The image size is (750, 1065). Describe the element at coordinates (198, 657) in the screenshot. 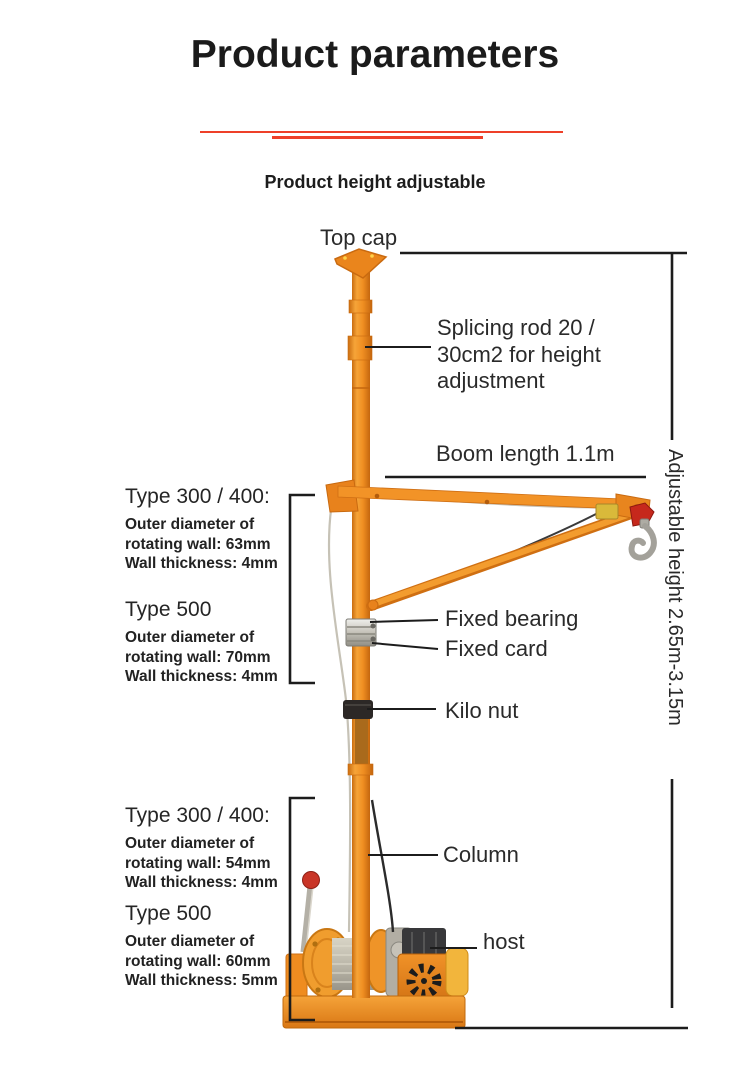

I see `spec-line: rotating wall: 70mm` at that location.